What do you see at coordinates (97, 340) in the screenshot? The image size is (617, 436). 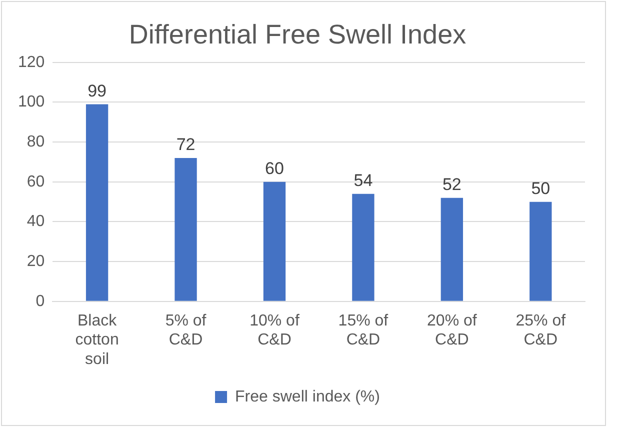 I see `x-tick-label: Black cotton soil` at bounding box center [97, 340].